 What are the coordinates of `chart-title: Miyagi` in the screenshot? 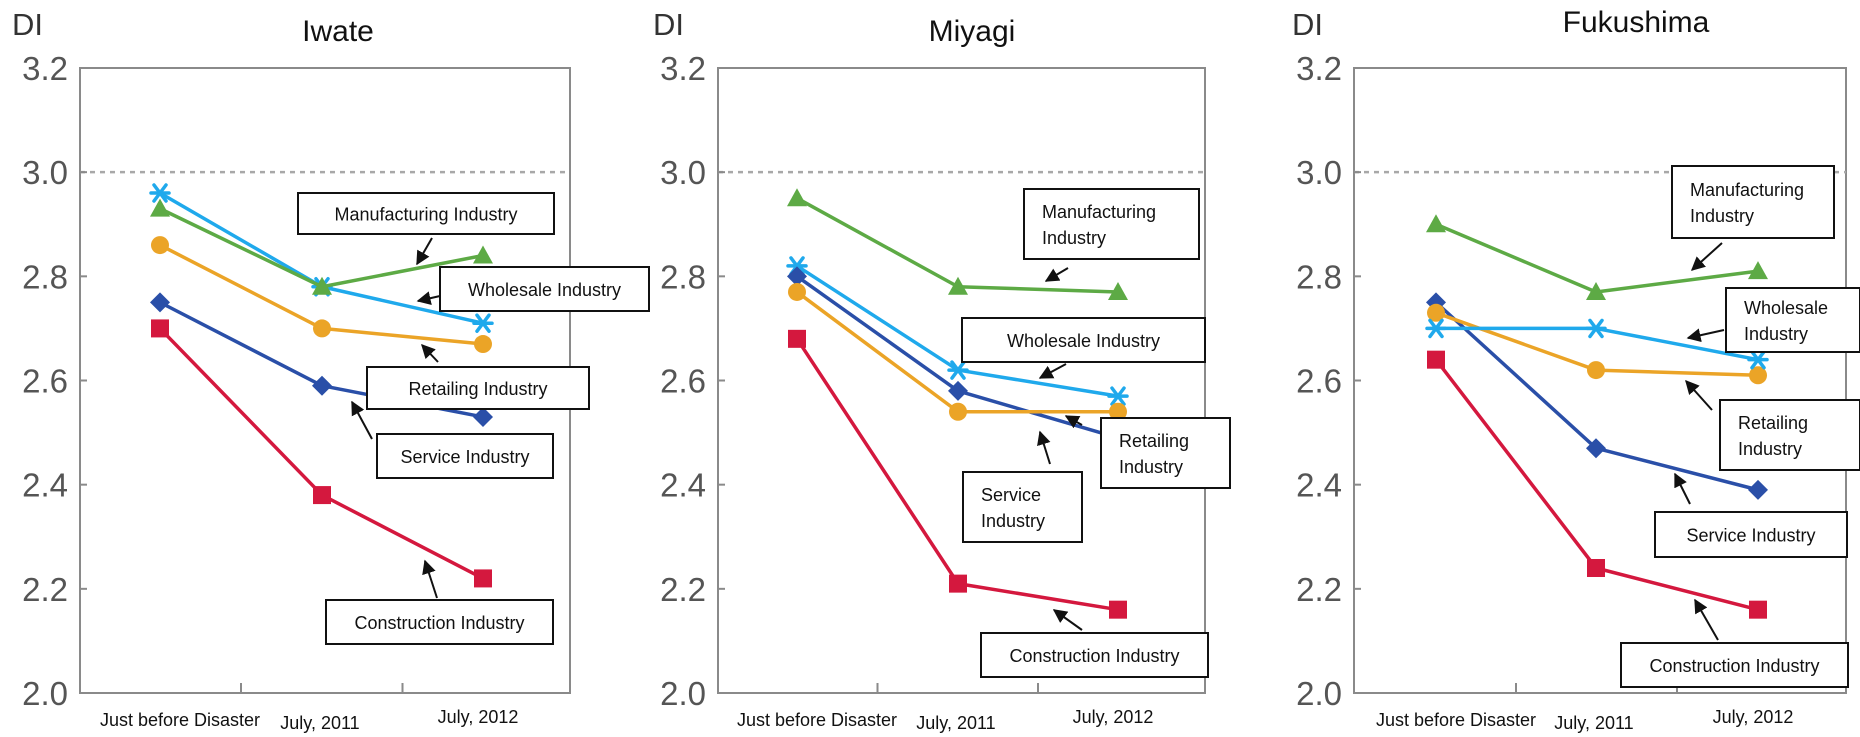 It's located at (972, 31).